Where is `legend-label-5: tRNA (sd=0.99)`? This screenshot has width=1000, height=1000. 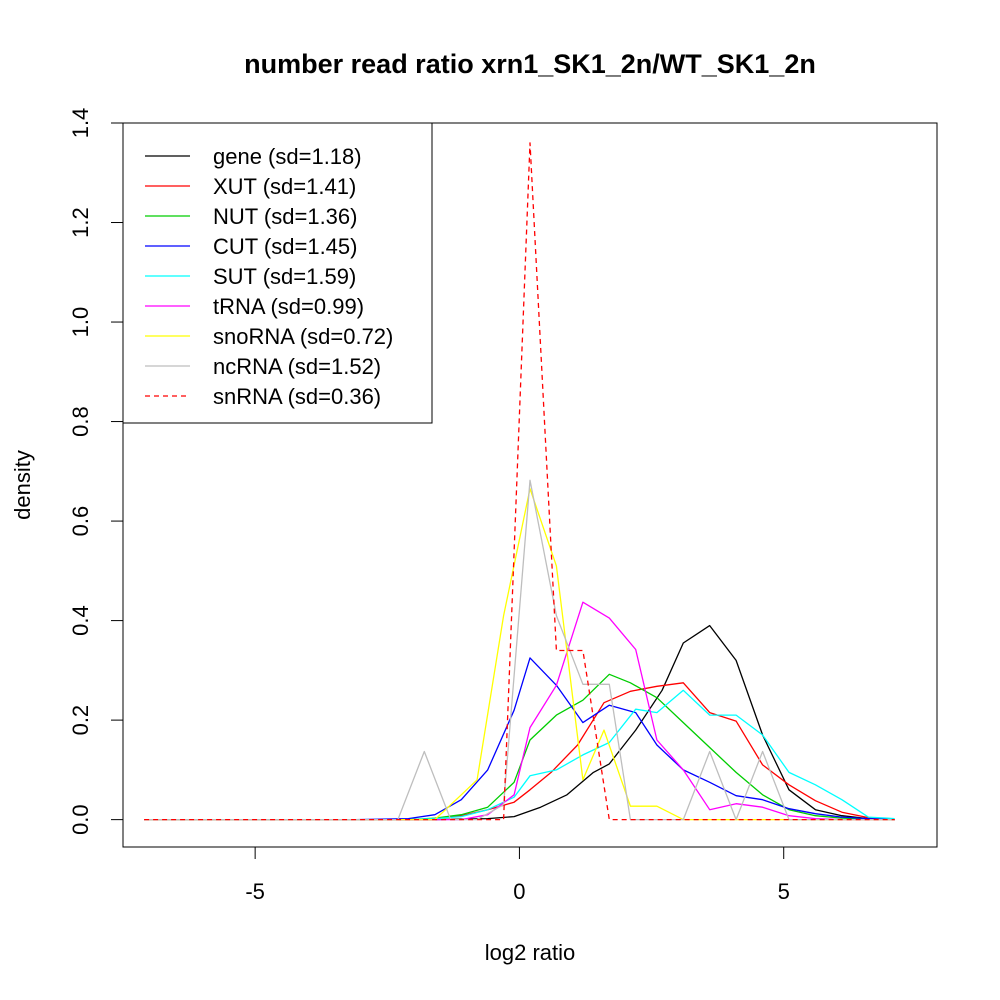 legend-label-5: tRNA (sd=0.99) is located at coordinates (288, 306).